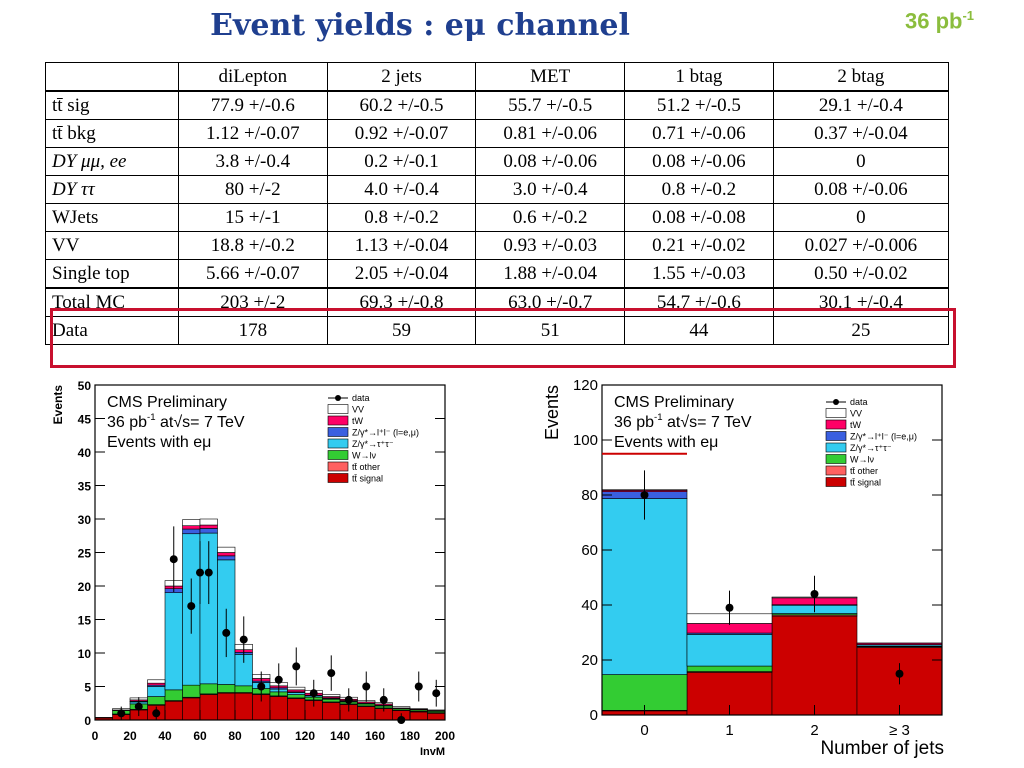  I want to click on table-cell: 55.7 +/-0.5, so click(550, 105).